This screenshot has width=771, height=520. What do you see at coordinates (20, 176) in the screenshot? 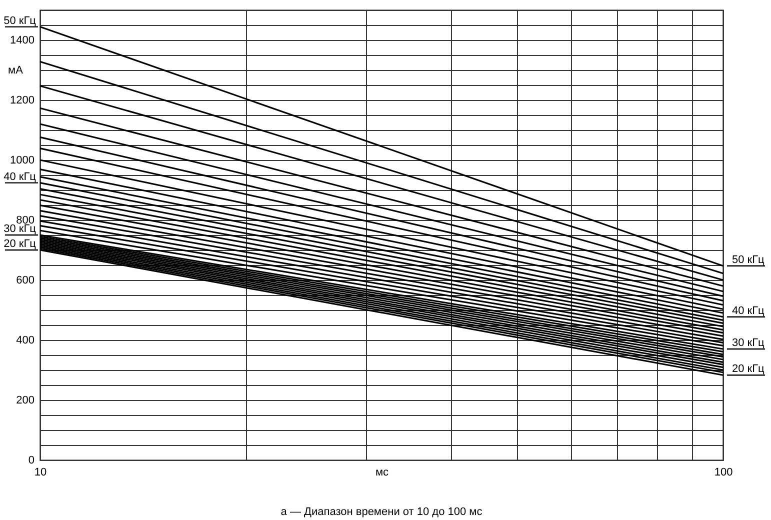
I see `series-label: 40 кГц` at bounding box center [20, 176].